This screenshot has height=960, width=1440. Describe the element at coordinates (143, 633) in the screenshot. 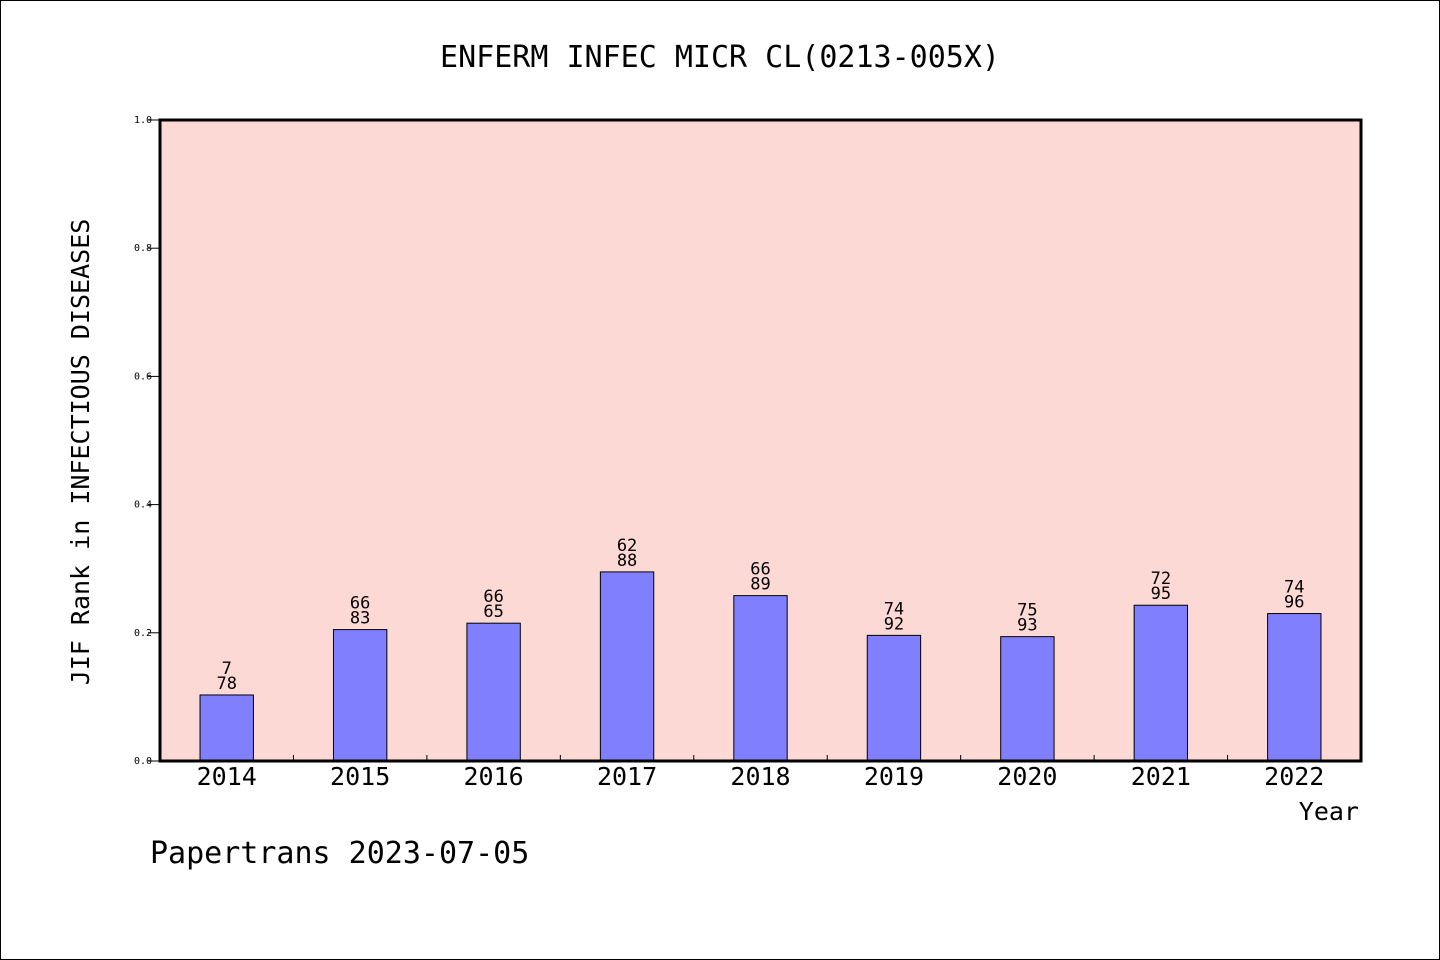

I see `y-tick-label: 0.2` at that location.